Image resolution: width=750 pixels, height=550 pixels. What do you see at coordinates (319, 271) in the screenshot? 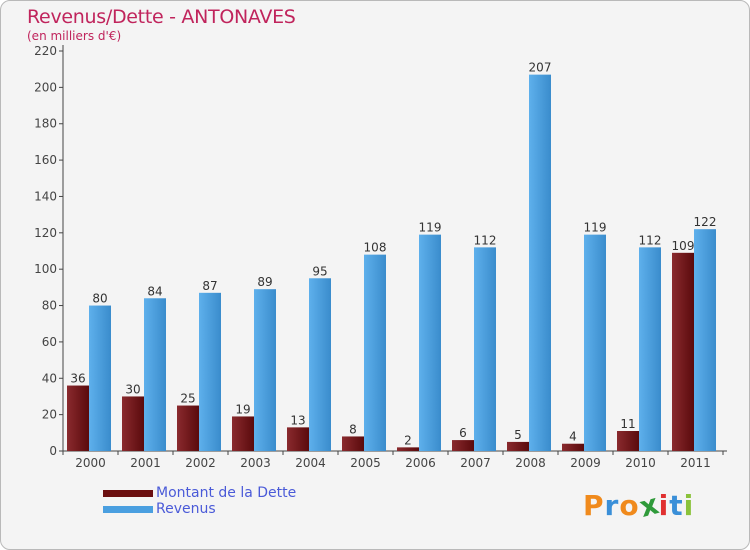
I see `data-label-revenus: 95` at bounding box center [319, 271].